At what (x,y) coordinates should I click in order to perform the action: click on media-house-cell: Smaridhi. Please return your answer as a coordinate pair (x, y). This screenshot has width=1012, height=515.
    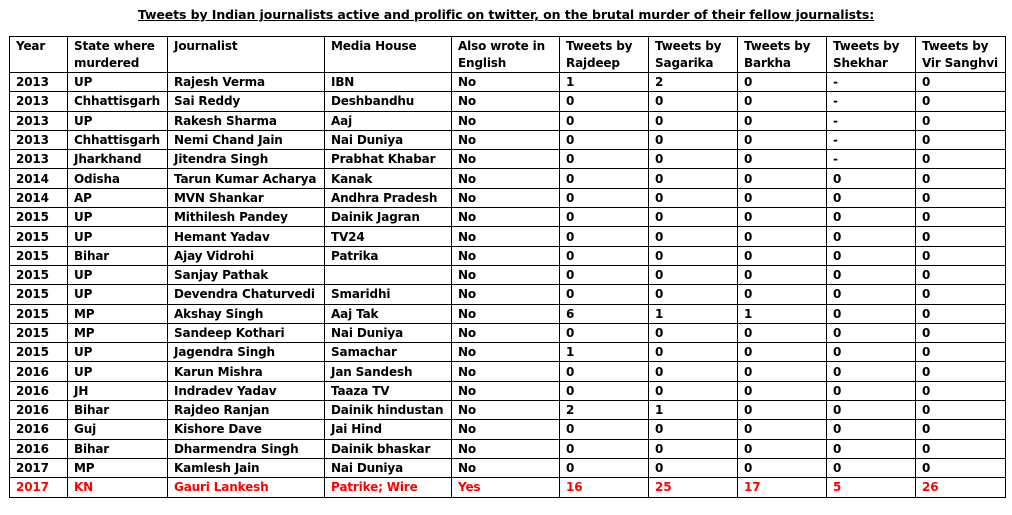
    Looking at the image, I should click on (388, 294).